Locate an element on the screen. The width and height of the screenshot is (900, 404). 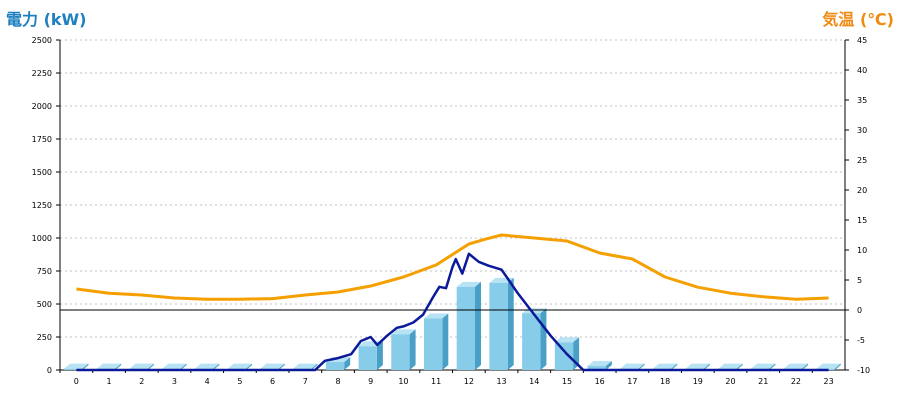
right-tick-label: 45 is located at coordinates (862, 40).